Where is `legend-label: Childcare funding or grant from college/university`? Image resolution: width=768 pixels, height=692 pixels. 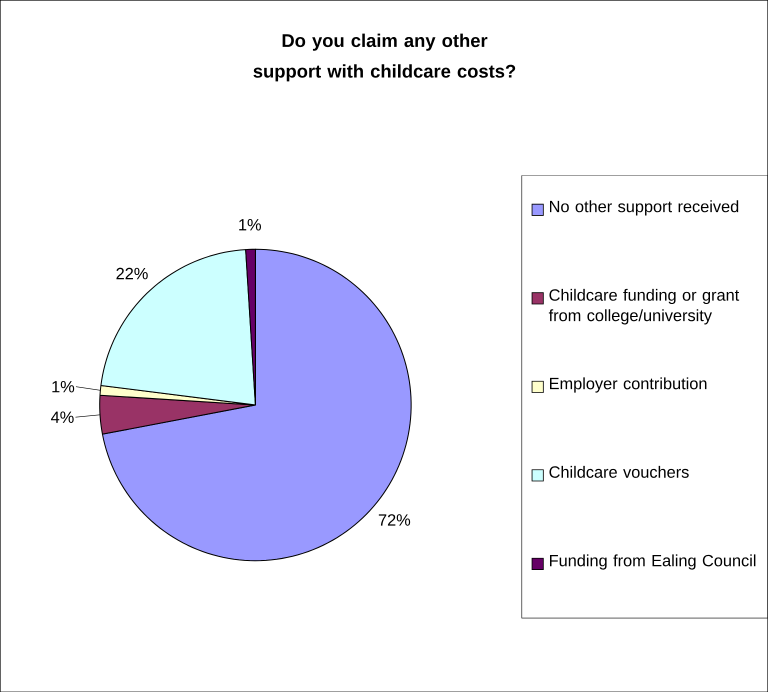
legend-label: Childcare funding or grant from college/university is located at coordinates (644, 306).